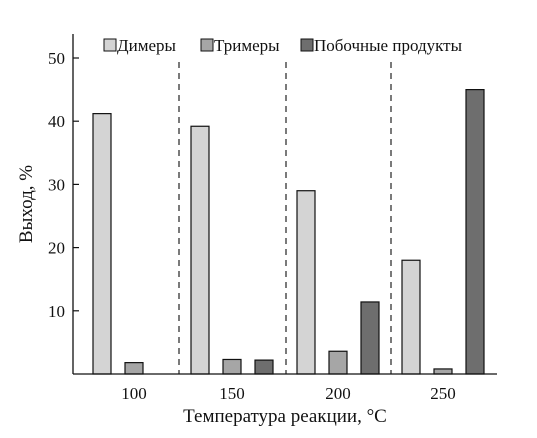  What do you see at coordinates (56, 184) in the screenshot?
I see `y-tick-label: 30` at bounding box center [56, 184].